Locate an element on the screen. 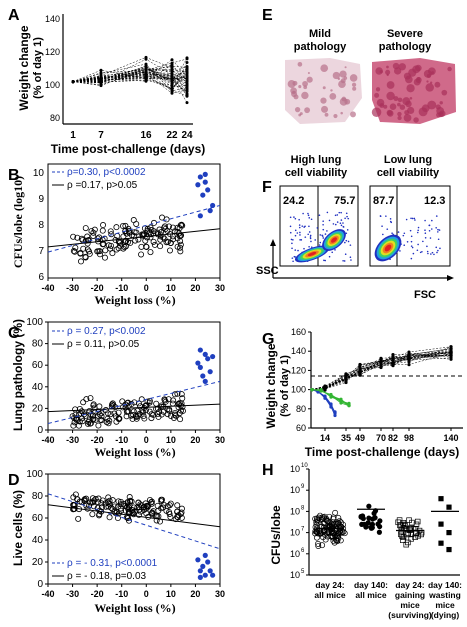 The width and height of the screenshot is (467, 627). f-left-gate1: 24.2 is located at coordinates (293, 201).